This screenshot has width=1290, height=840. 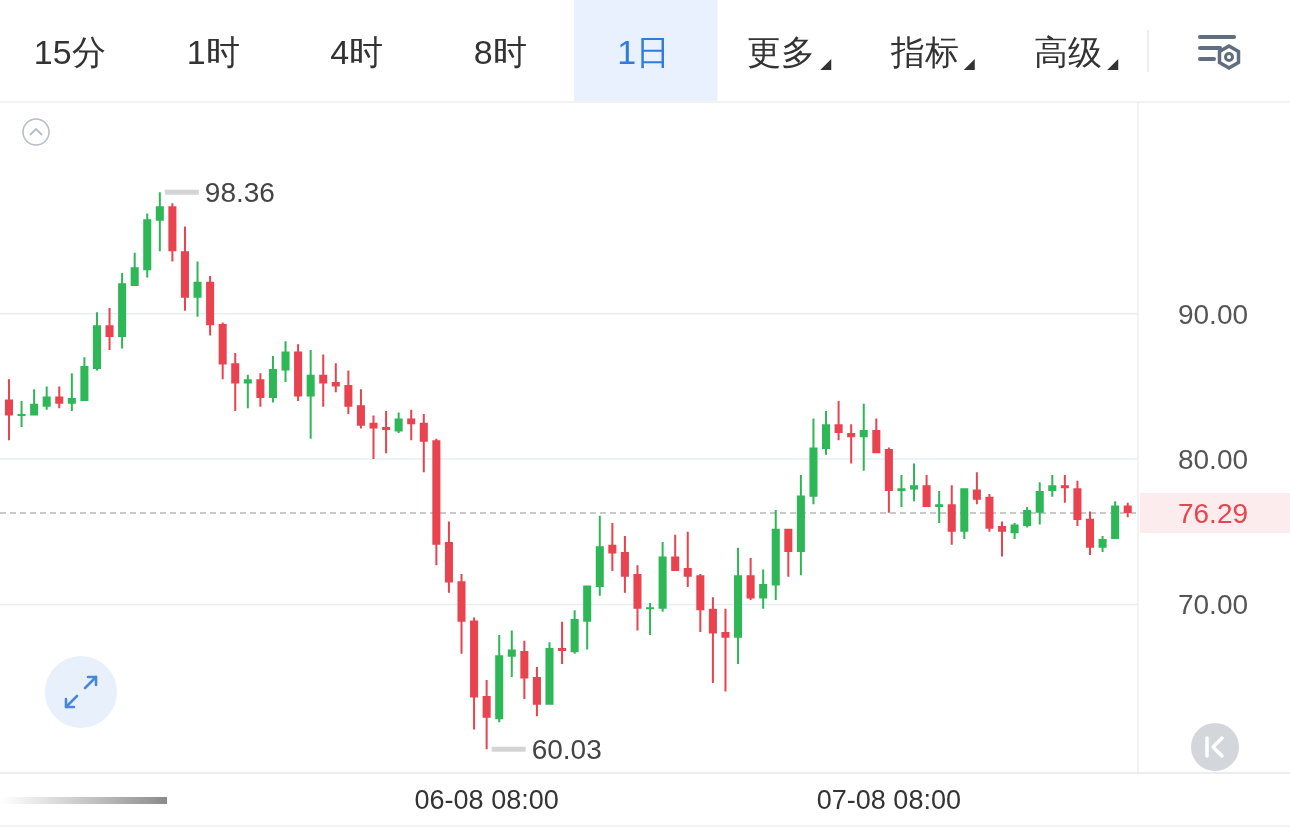 What do you see at coordinates (566, 750) in the screenshot?
I see `annotation: 60.03` at bounding box center [566, 750].